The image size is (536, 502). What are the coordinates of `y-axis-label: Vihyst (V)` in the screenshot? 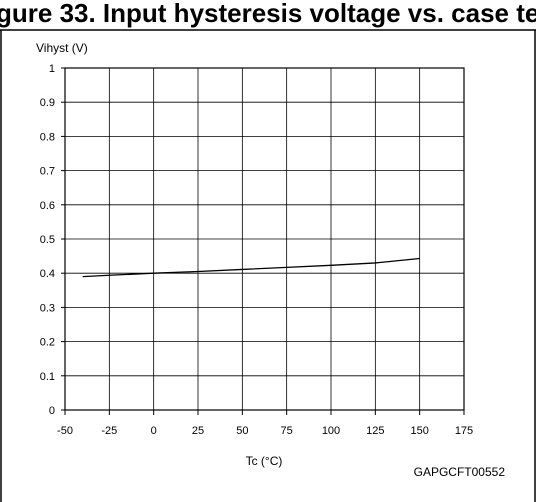 It's located at (62, 48).